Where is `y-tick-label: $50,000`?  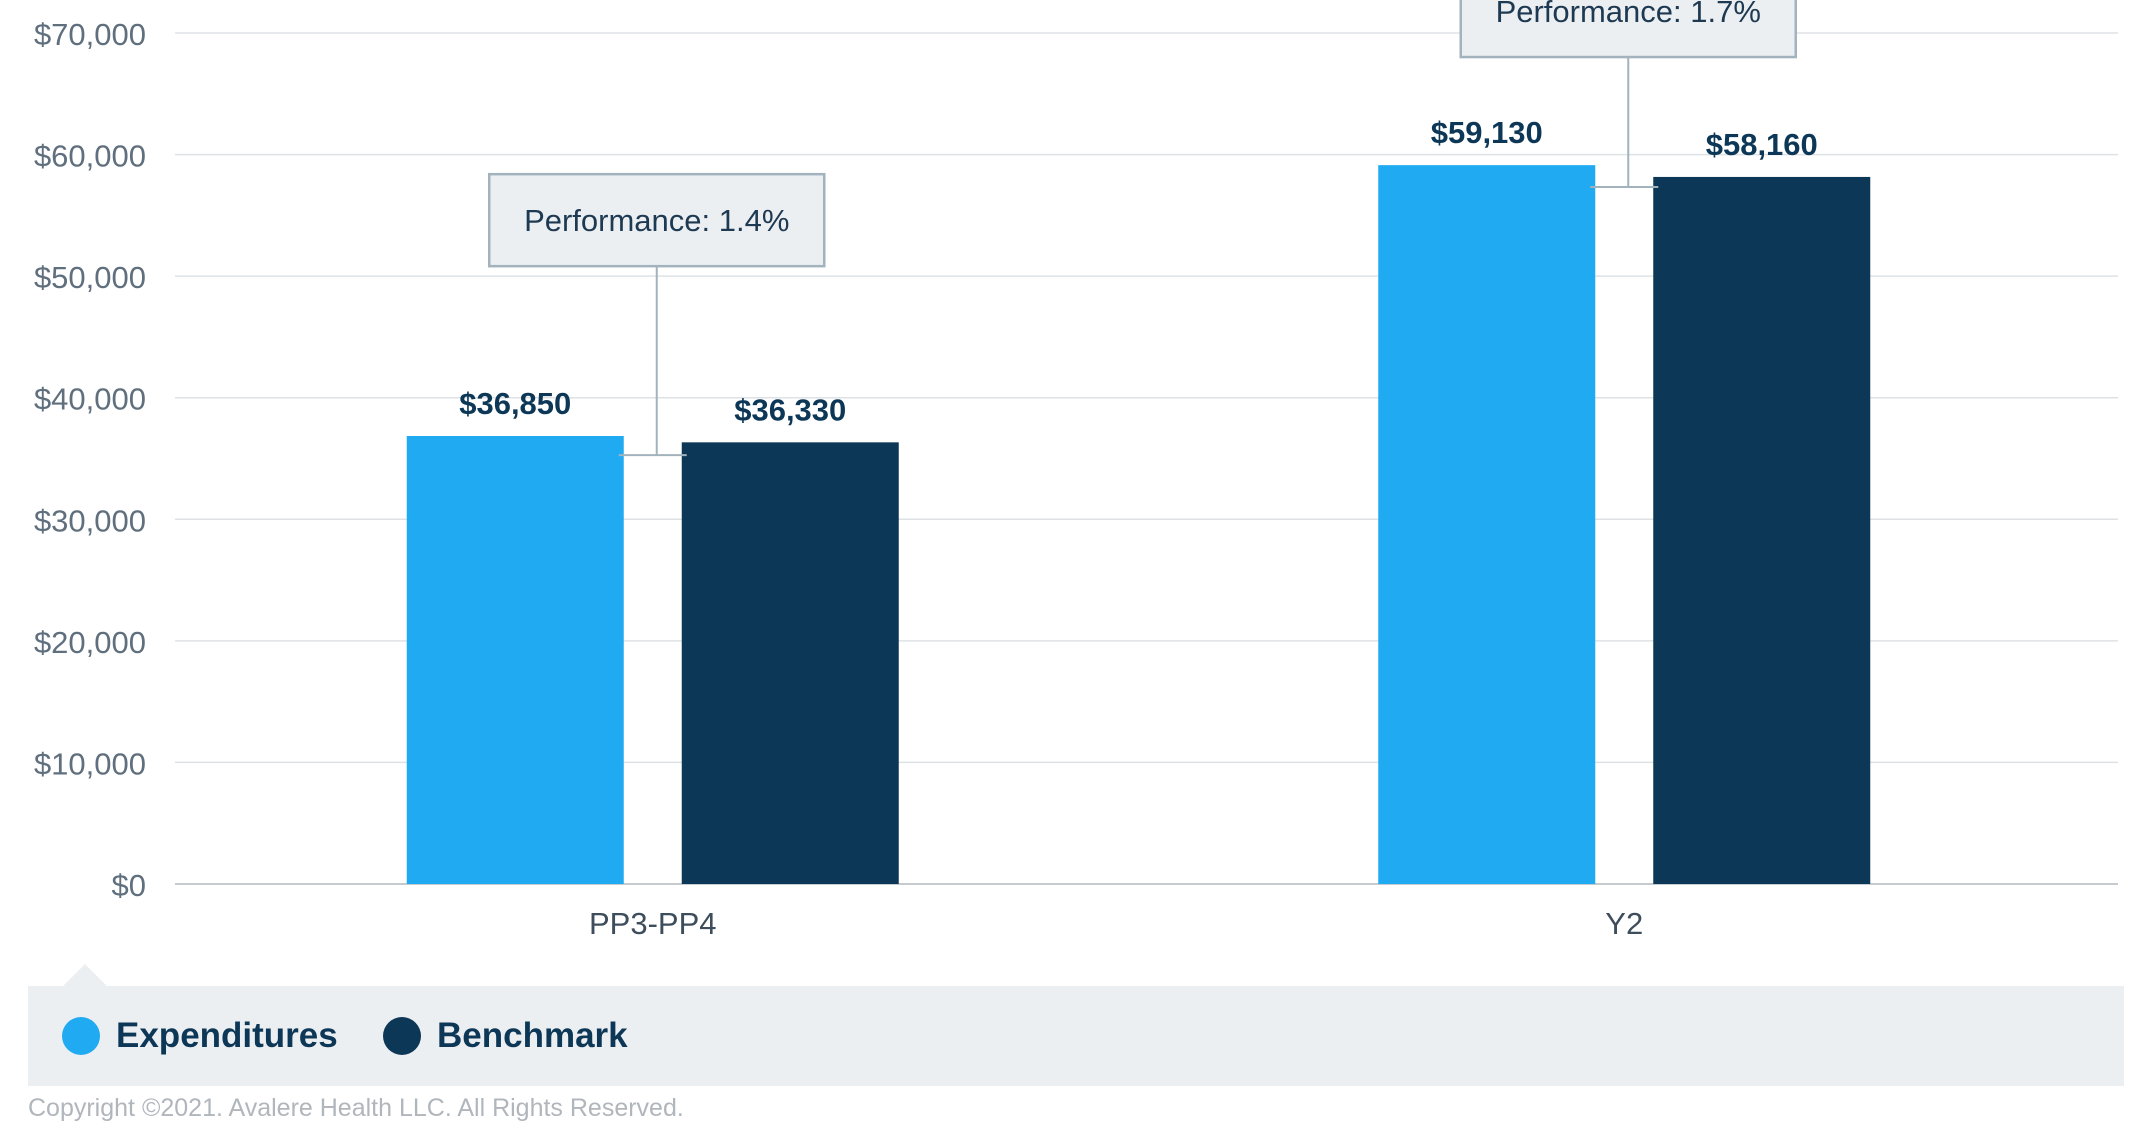 y-tick-label: $50,000 is located at coordinates (90, 277).